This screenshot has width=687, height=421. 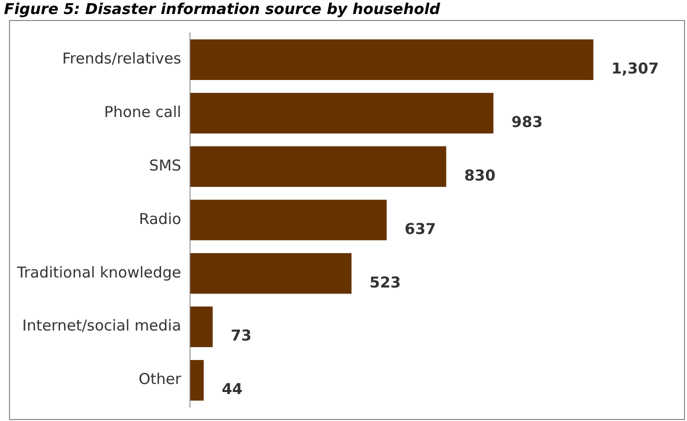 I want to click on y-tick-label: Other, so click(x=160, y=379).